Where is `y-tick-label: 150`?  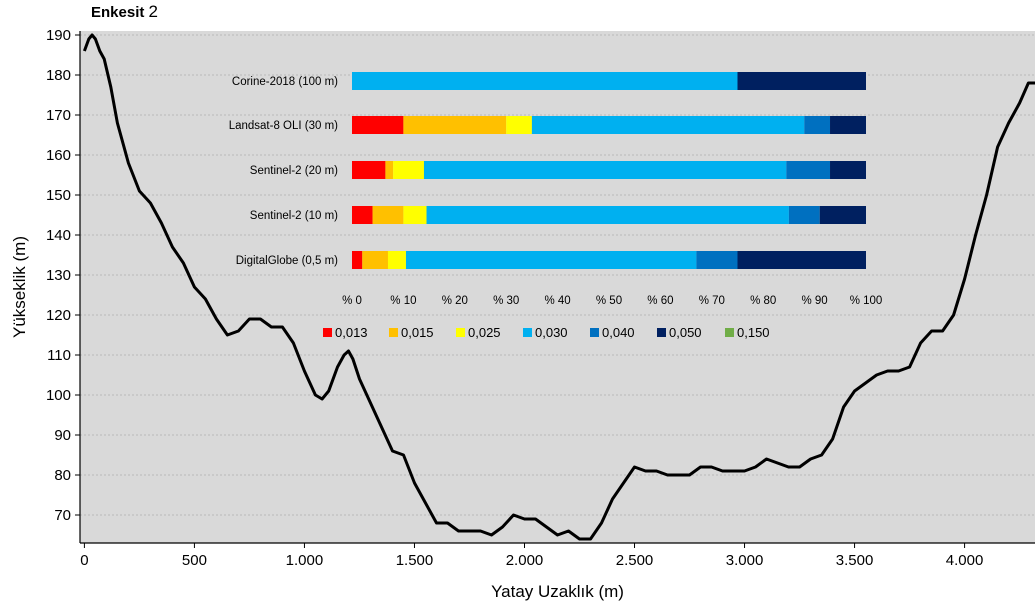
y-tick-label: 150 is located at coordinates (58, 195).